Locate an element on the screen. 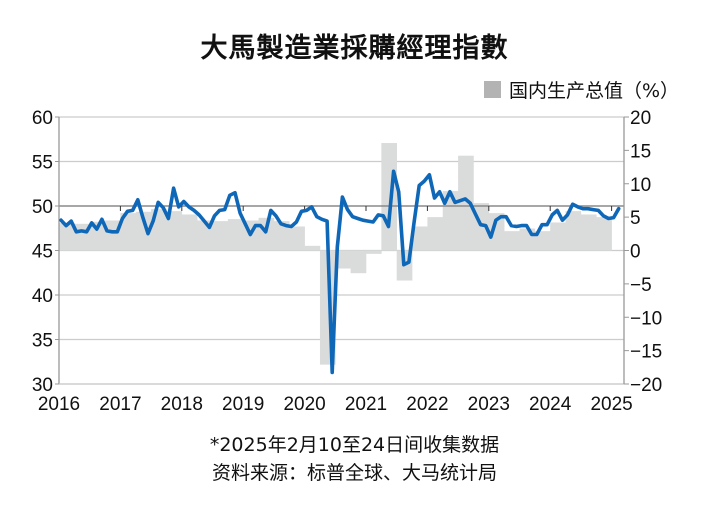 The image size is (709, 510). x-axis-year-label: 2017 is located at coordinates (120, 404).